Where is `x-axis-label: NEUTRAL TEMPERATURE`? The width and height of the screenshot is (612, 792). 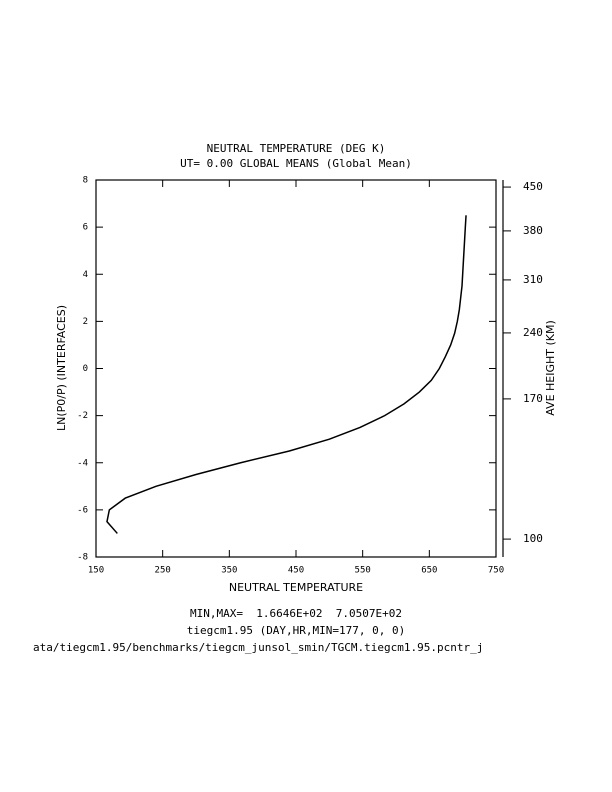
x-axis-label: NEUTRAL TEMPERATURE is located at coordinates (296, 587).